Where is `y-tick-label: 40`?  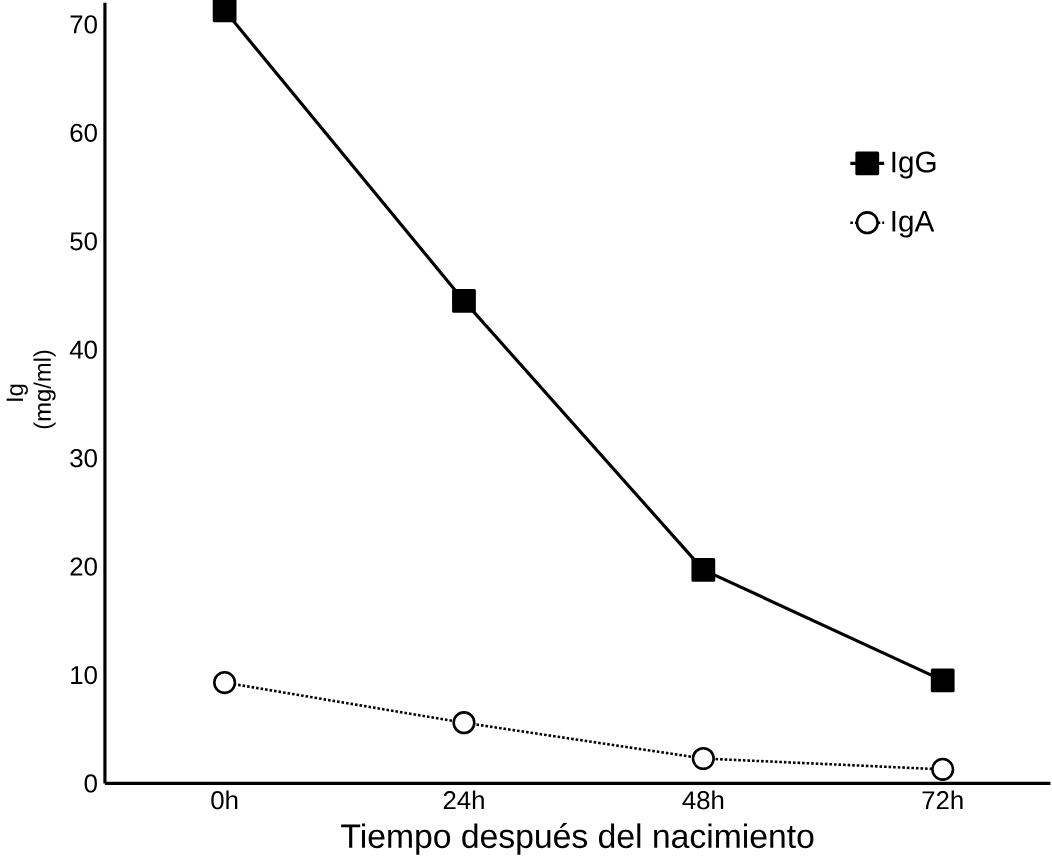
y-tick-label: 40 is located at coordinates (83, 349).